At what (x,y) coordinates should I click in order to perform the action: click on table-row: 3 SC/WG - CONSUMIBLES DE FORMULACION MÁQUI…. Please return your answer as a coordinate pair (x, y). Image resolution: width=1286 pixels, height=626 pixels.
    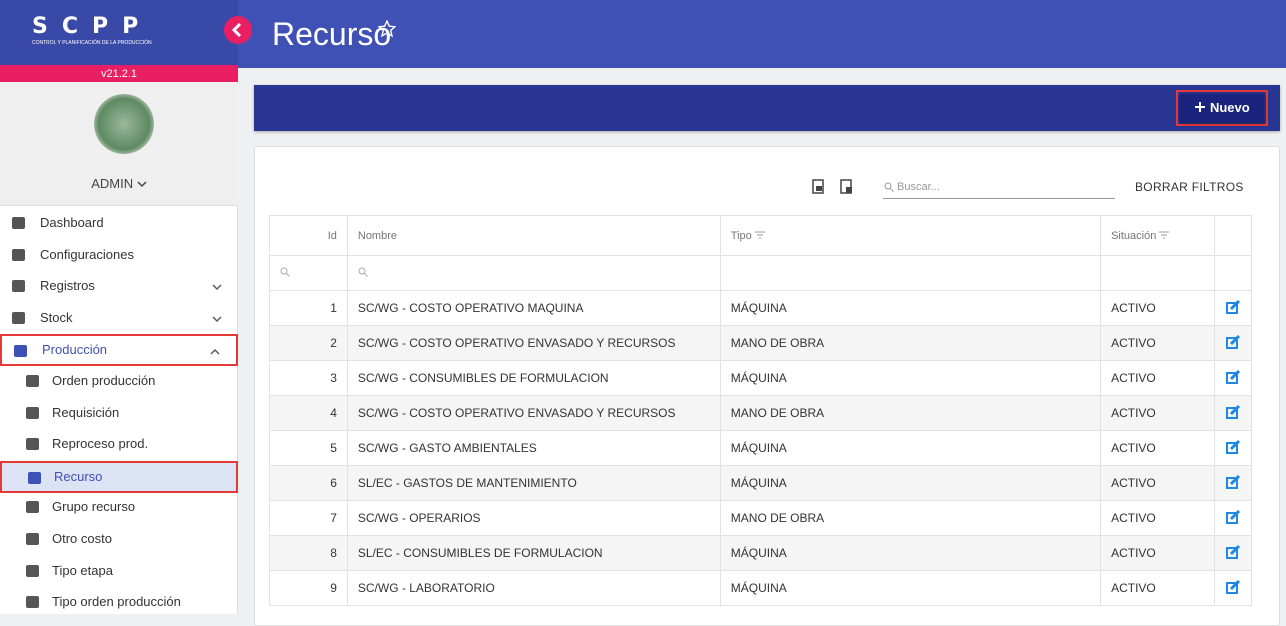
    Looking at the image, I should click on (761, 378).